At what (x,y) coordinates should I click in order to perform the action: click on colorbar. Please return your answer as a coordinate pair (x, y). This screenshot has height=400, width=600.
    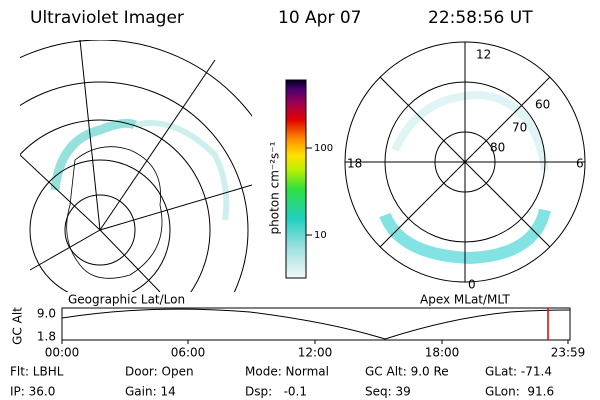
    Looking at the image, I should click on (296, 179).